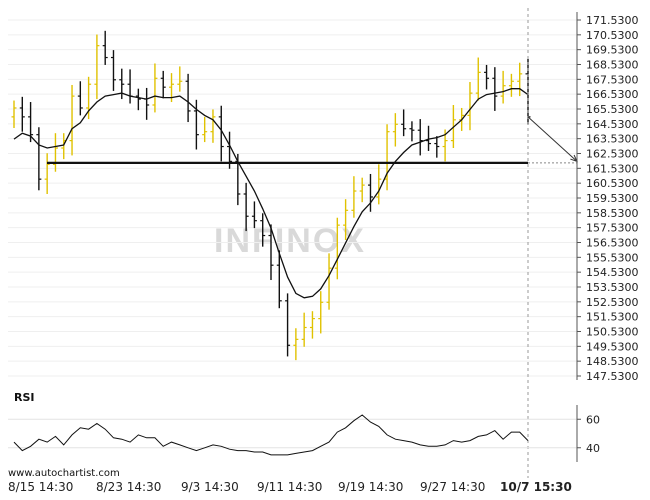 This screenshot has width=650, height=500. What do you see at coordinates (612, 79) in the screenshot?
I see `price-tick-label: 167.5300` at bounding box center [612, 79].